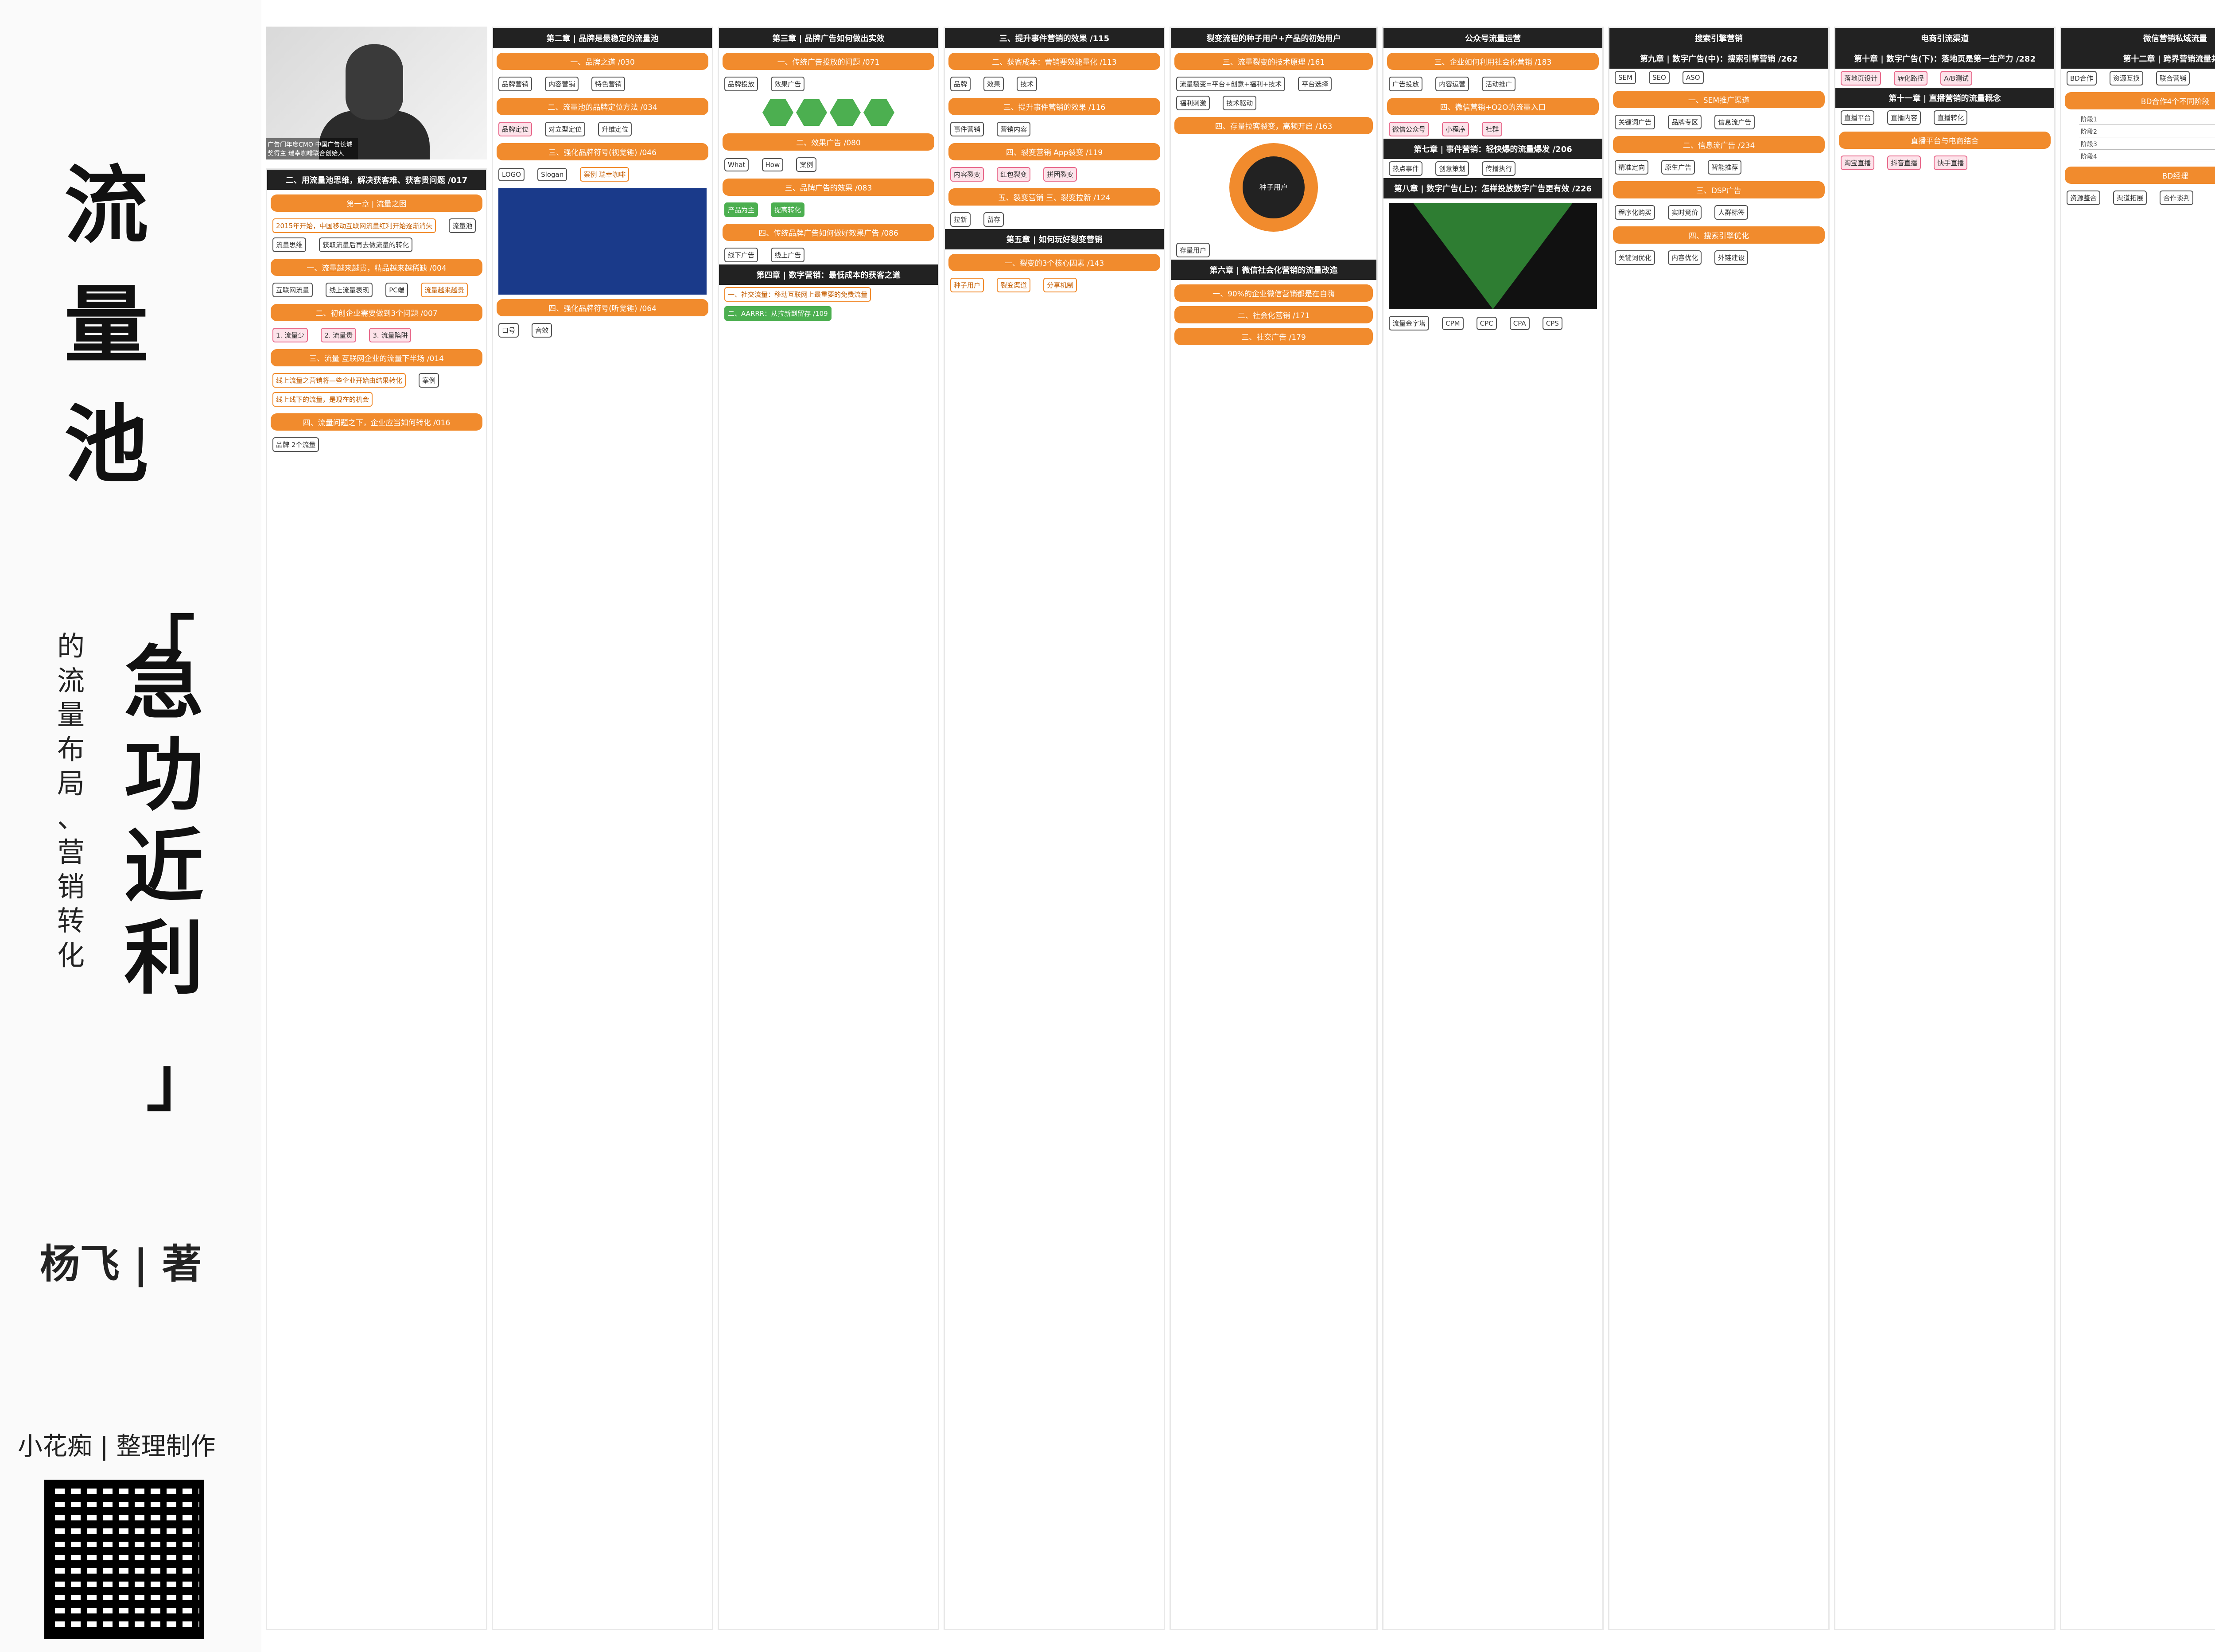  I want to click on node: 关键词广告, so click(1635, 122).